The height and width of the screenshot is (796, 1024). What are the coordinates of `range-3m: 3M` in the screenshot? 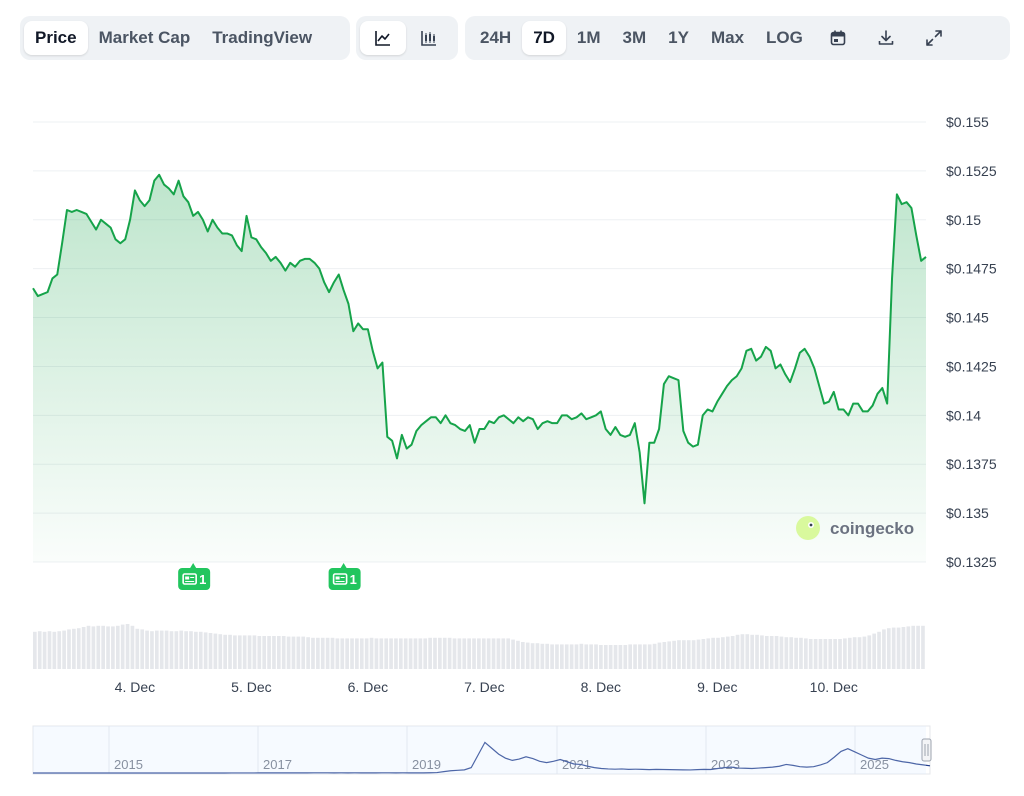 It's located at (634, 37).